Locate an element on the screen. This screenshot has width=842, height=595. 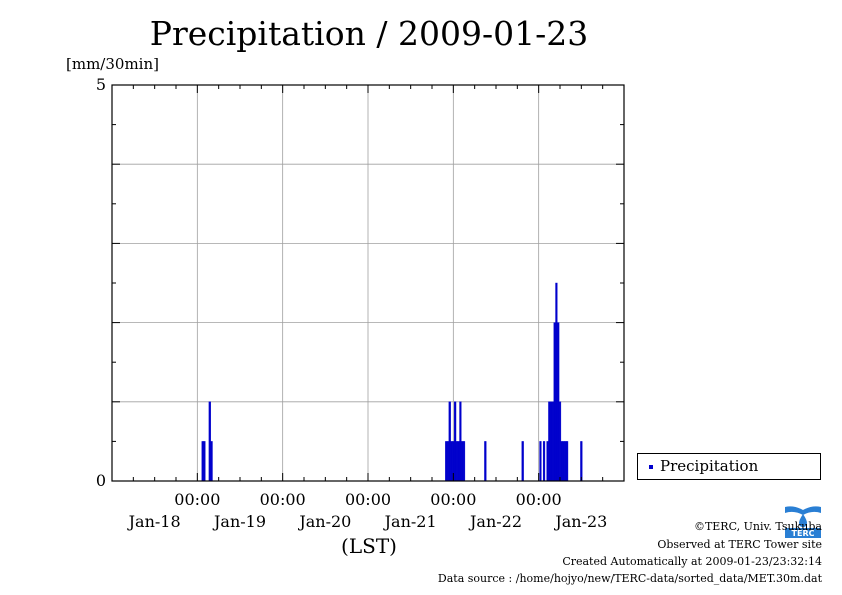
footer-observed: Observed at TERC Tower site is located at coordinates (739, 544).